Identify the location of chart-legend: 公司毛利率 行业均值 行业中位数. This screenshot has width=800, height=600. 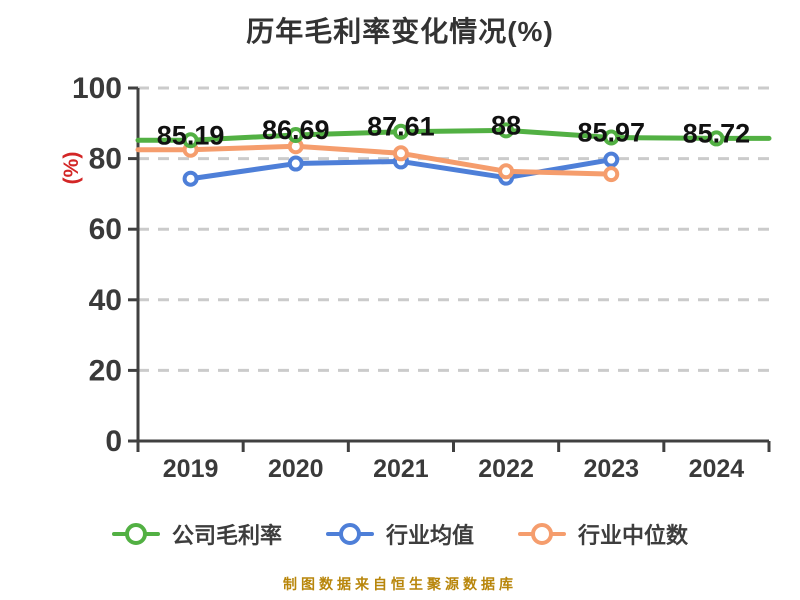
(400, 534).